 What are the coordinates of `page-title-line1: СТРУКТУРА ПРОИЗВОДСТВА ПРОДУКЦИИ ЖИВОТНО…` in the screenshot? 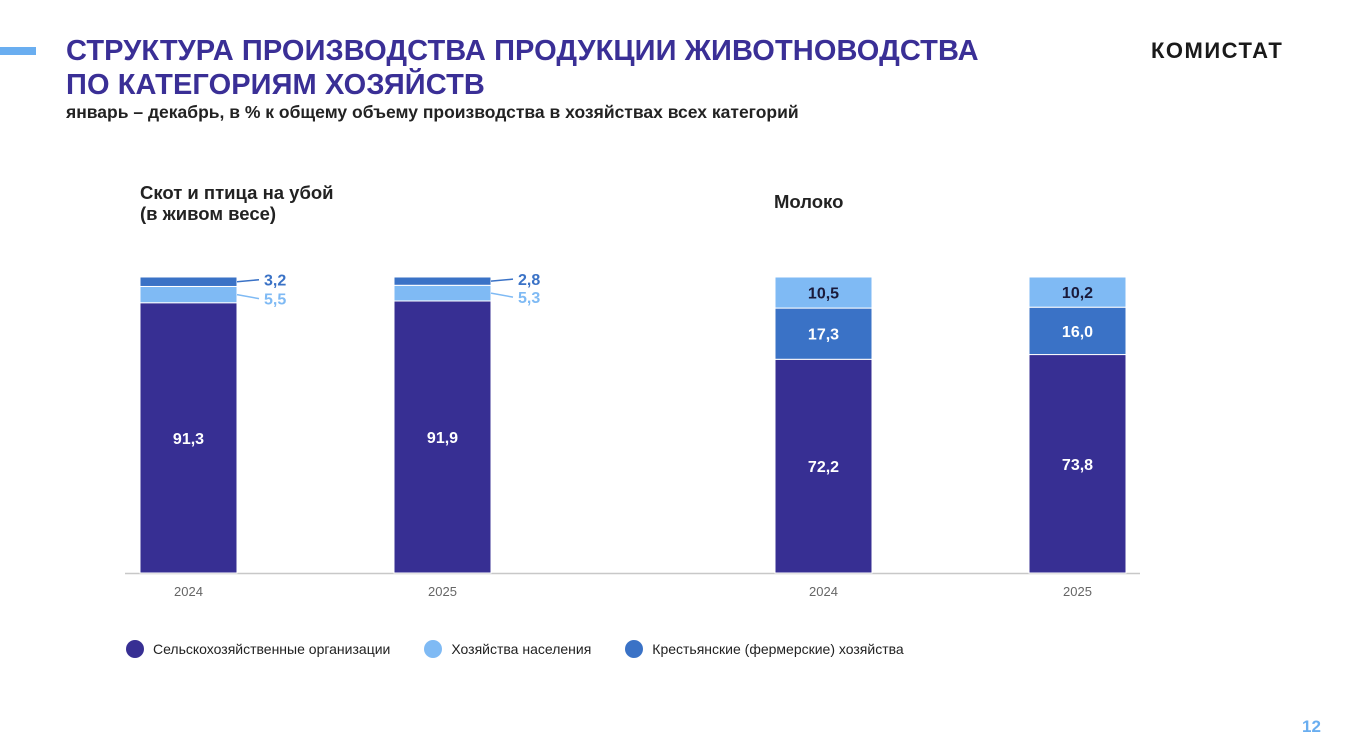 It's located at (522, 51).